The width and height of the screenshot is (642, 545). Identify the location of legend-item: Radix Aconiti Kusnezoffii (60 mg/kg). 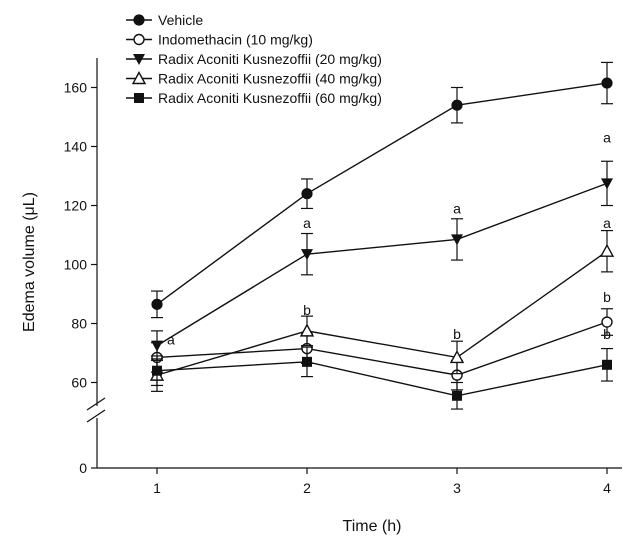
(254, 98).